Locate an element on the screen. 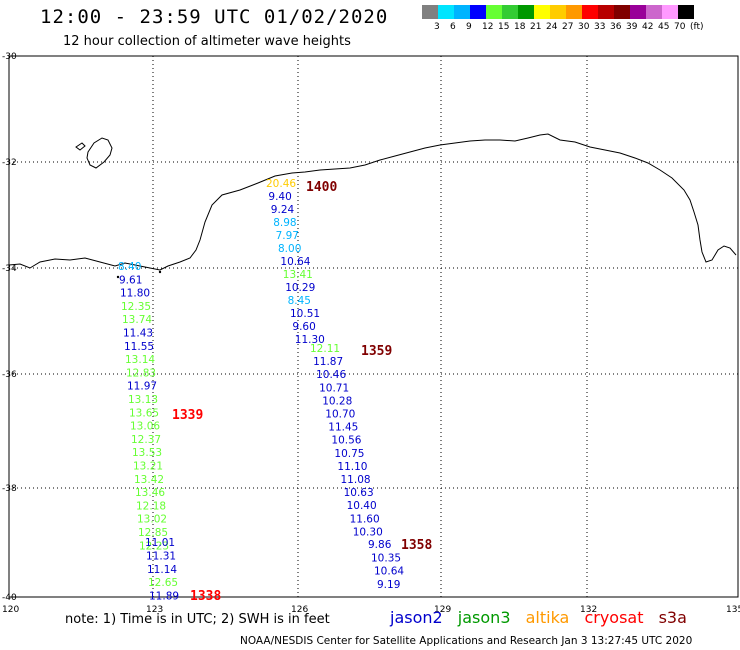  track-time-label: 1358 is located at coordinates (416, 545).